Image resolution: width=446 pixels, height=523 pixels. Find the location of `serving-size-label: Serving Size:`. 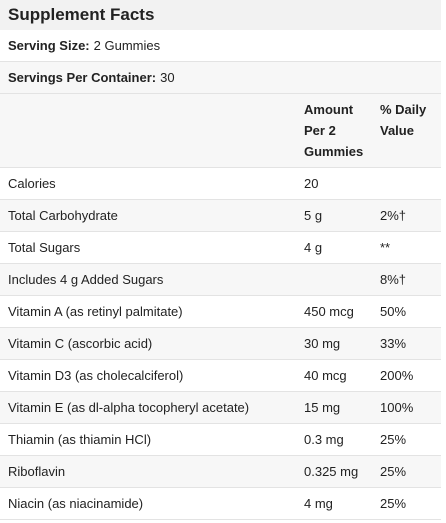

serving-size-label: Serving Size: is located at coordinates (49, 45).